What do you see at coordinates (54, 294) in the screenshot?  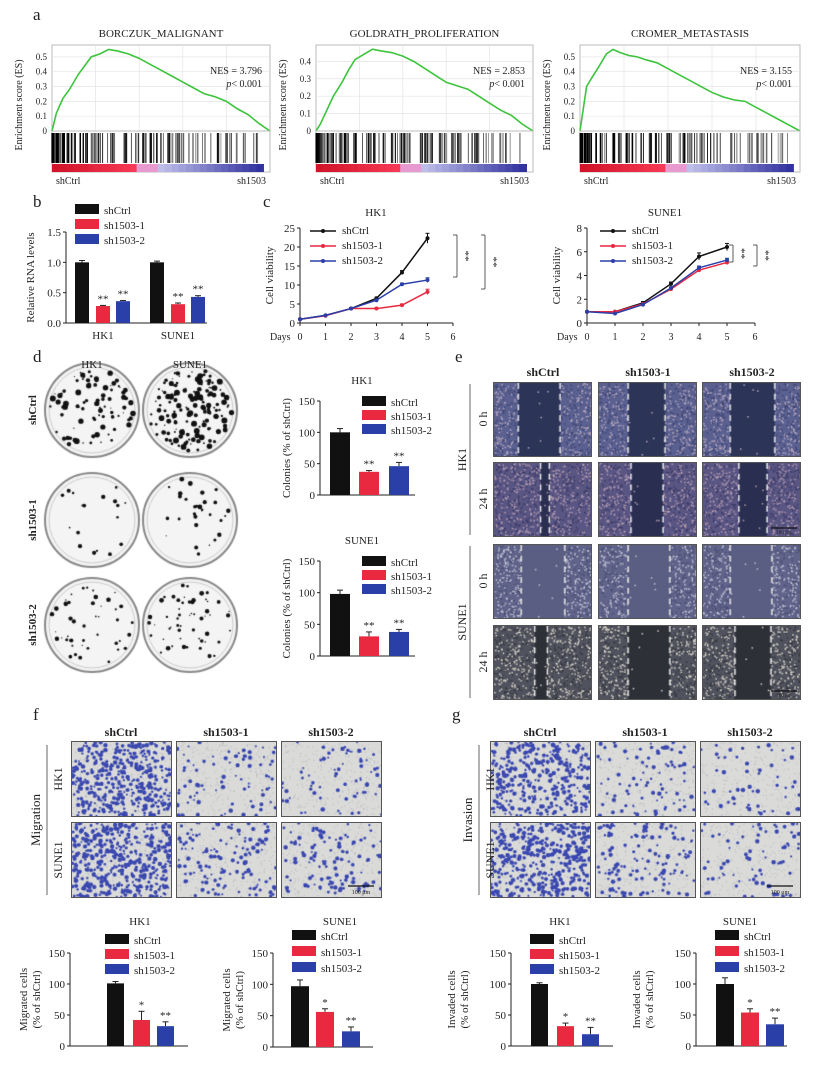 I see `y-tick-label: 0.5` at bounding box center [54, 294].